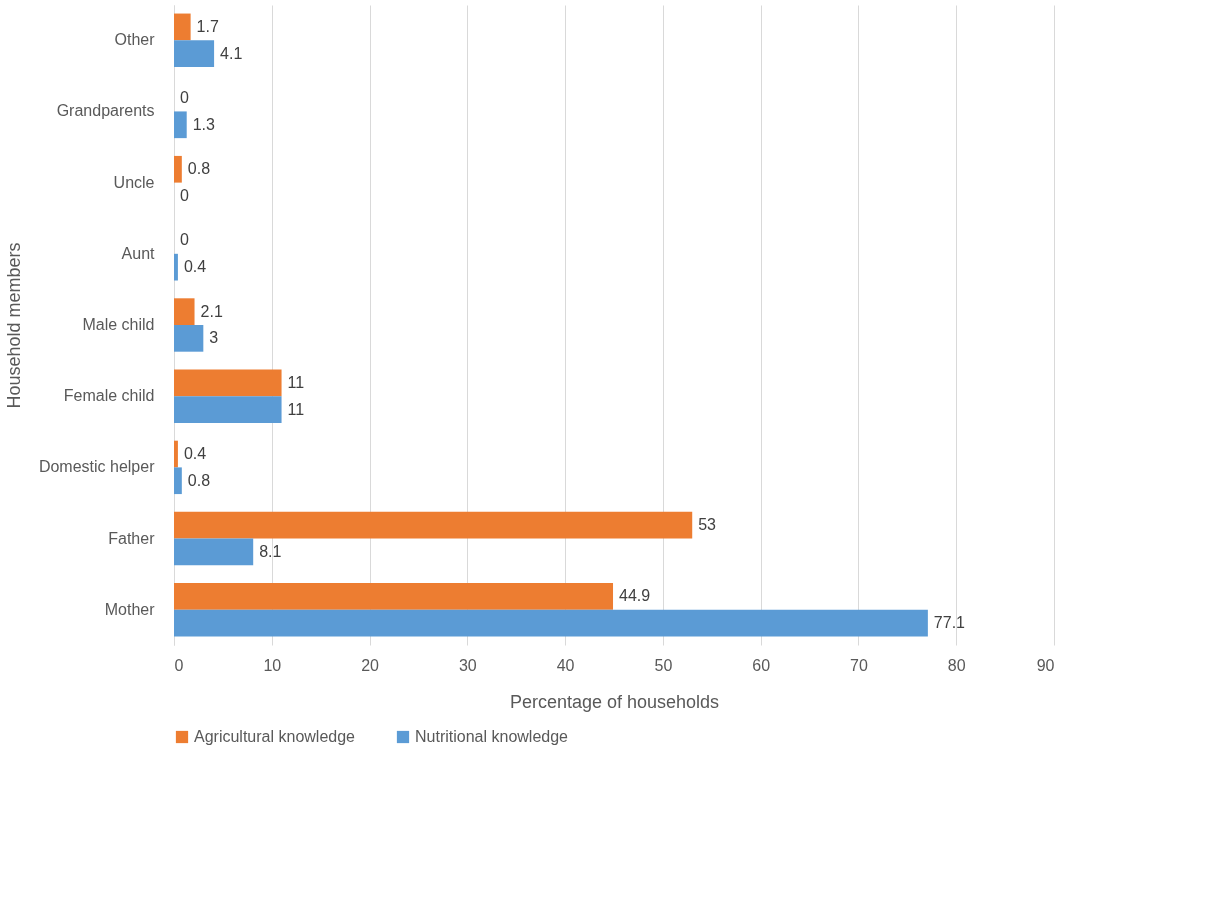 Image resolution: width=1207 pixels, height=921 pixels. I want to click on x-tick-label: 90, so click(1045, 665).